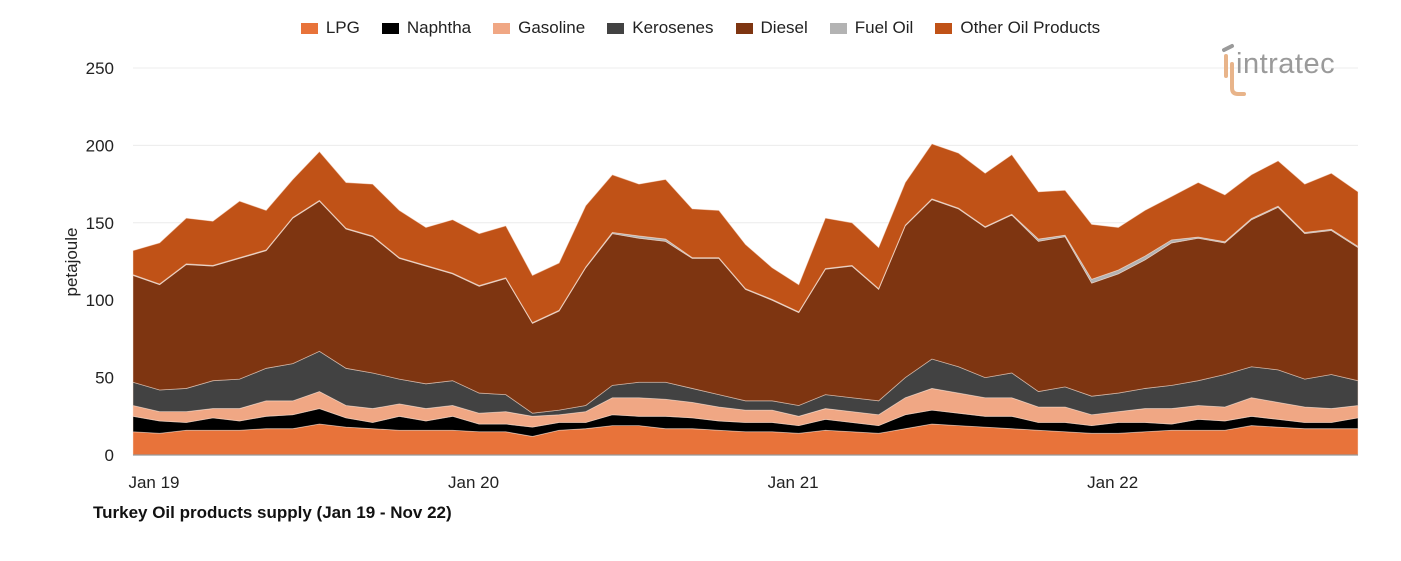  Describe the element at coordinates (793, 482) in the screenshot. I see `x-tick-label: Jan 21` at that location.